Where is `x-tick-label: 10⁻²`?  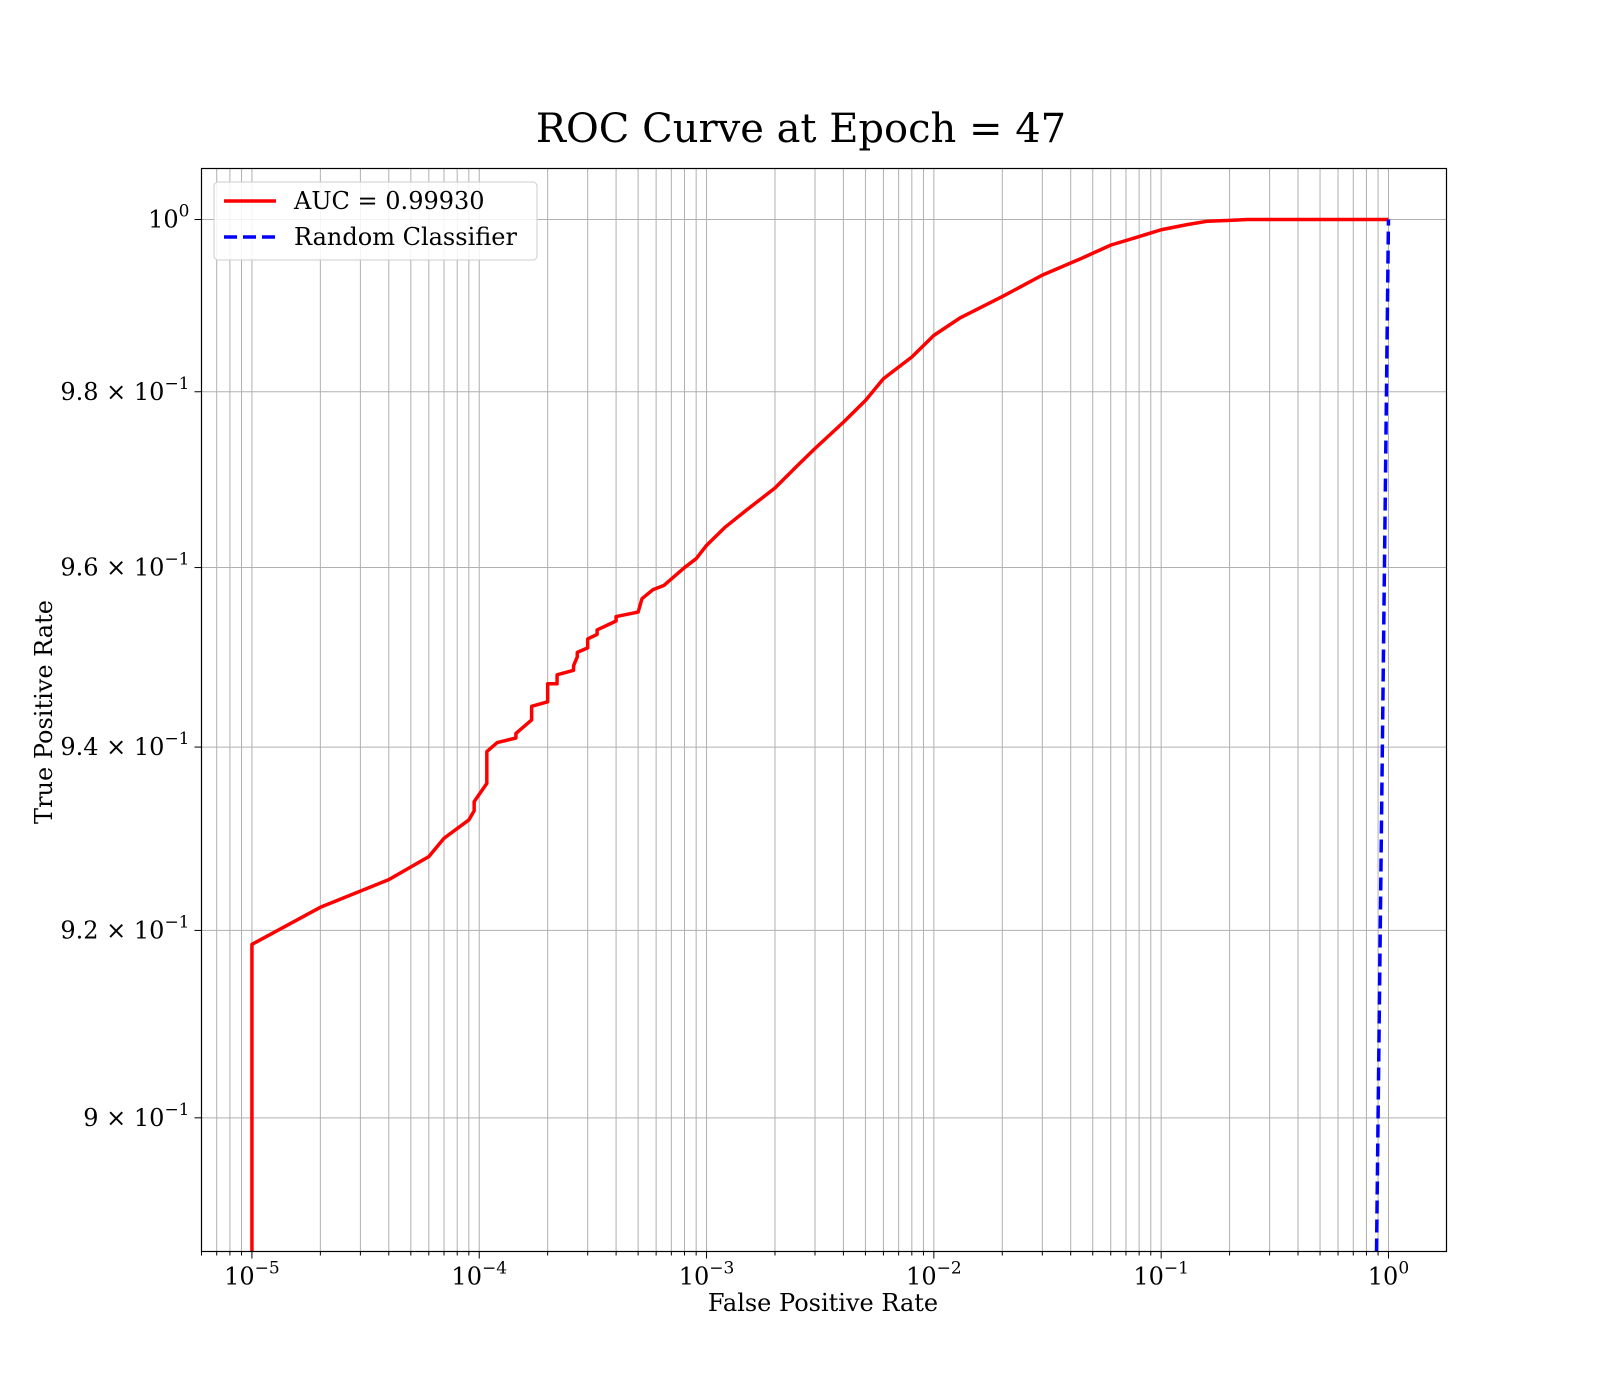 x-tick-label: 10⁻² is located at coordinates (934, 1275).